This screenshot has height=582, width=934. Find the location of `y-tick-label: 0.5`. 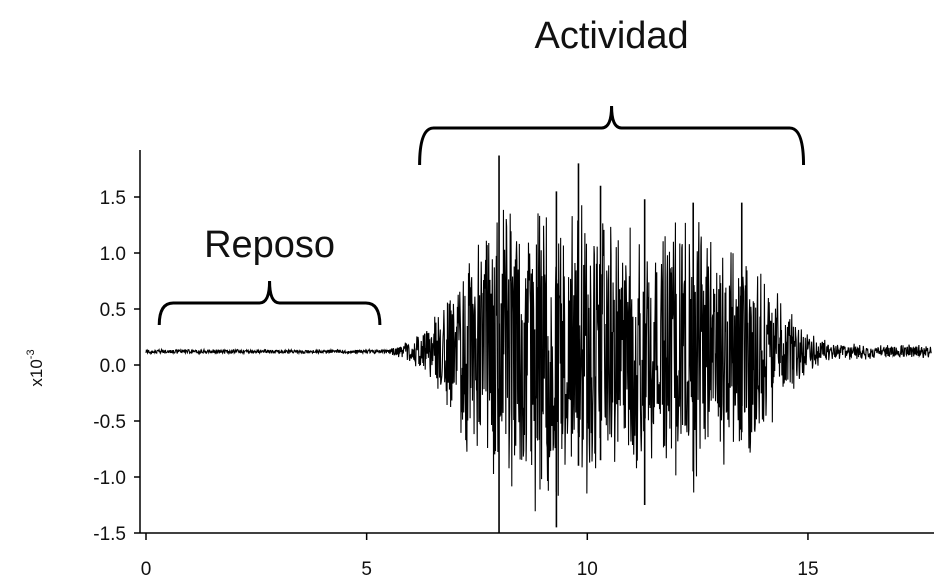

y-tick-label: 0.5 is located at coordinates (113, 310).